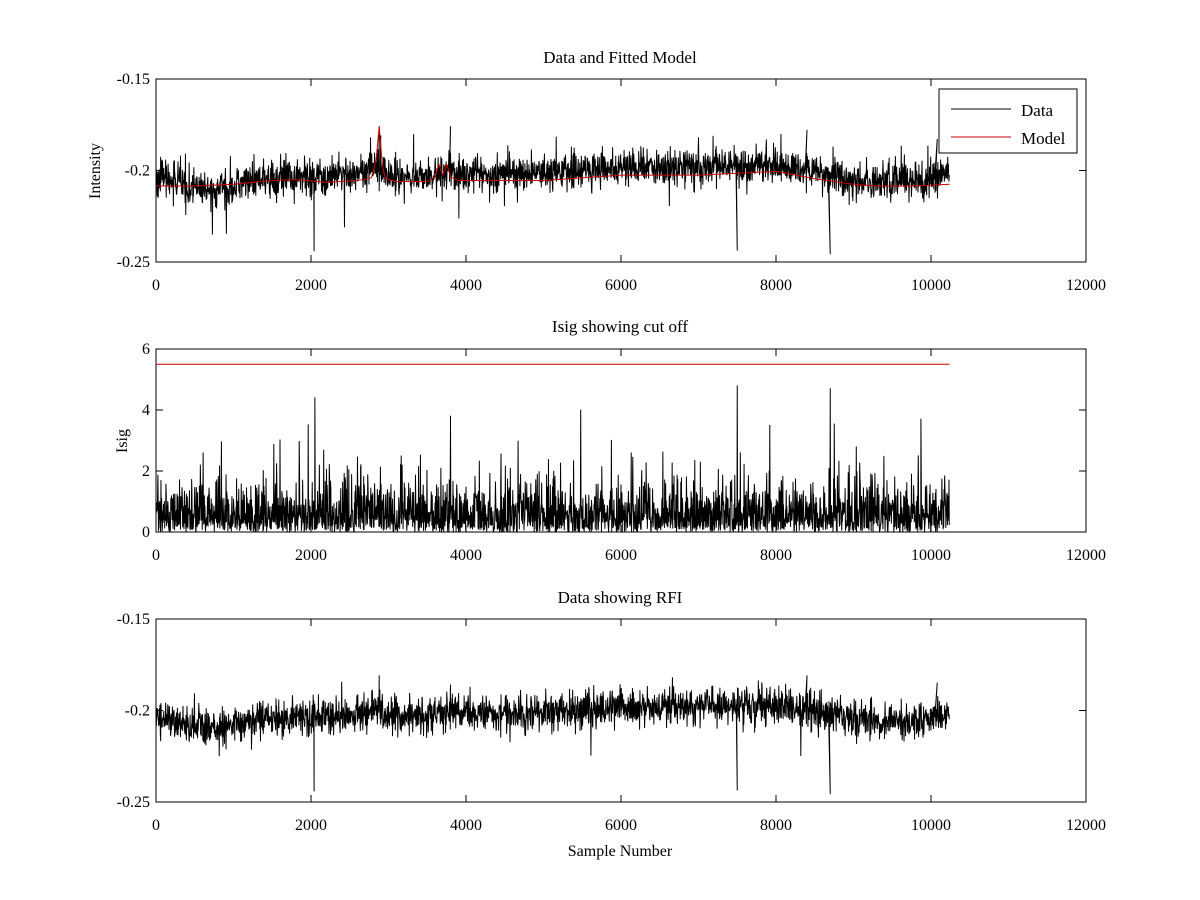 This screenshot has height=900, width=1200. I want to click on legend-label-model: Model, so click(1043, 138).